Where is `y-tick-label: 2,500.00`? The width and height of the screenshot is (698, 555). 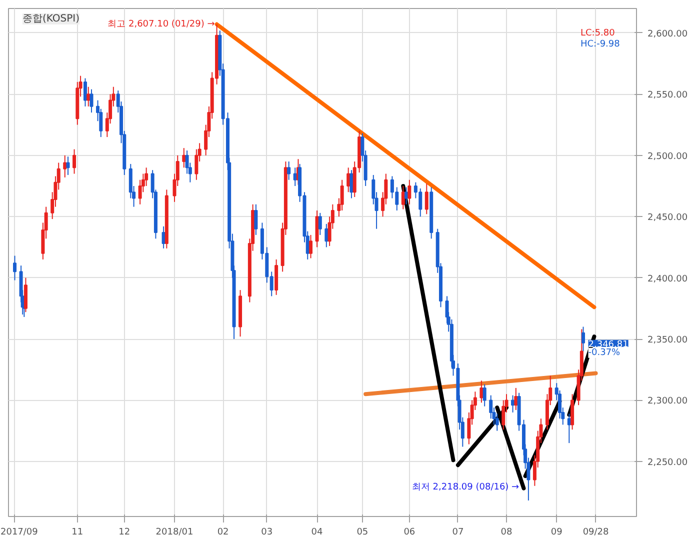
y-tick-label: 2,500.00 is located at coordinates (668, 157).